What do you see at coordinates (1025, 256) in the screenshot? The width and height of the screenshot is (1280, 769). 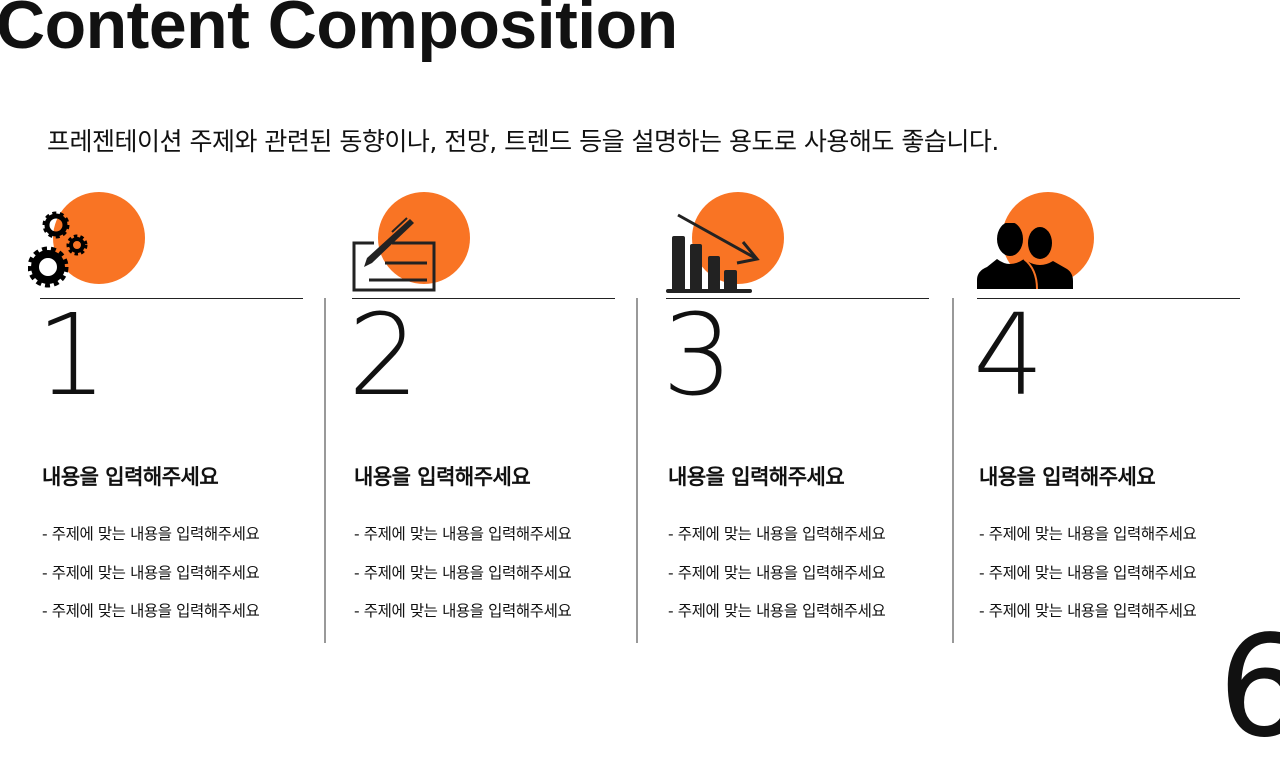 I see `people-icon` at bounding box center [1025, 256].